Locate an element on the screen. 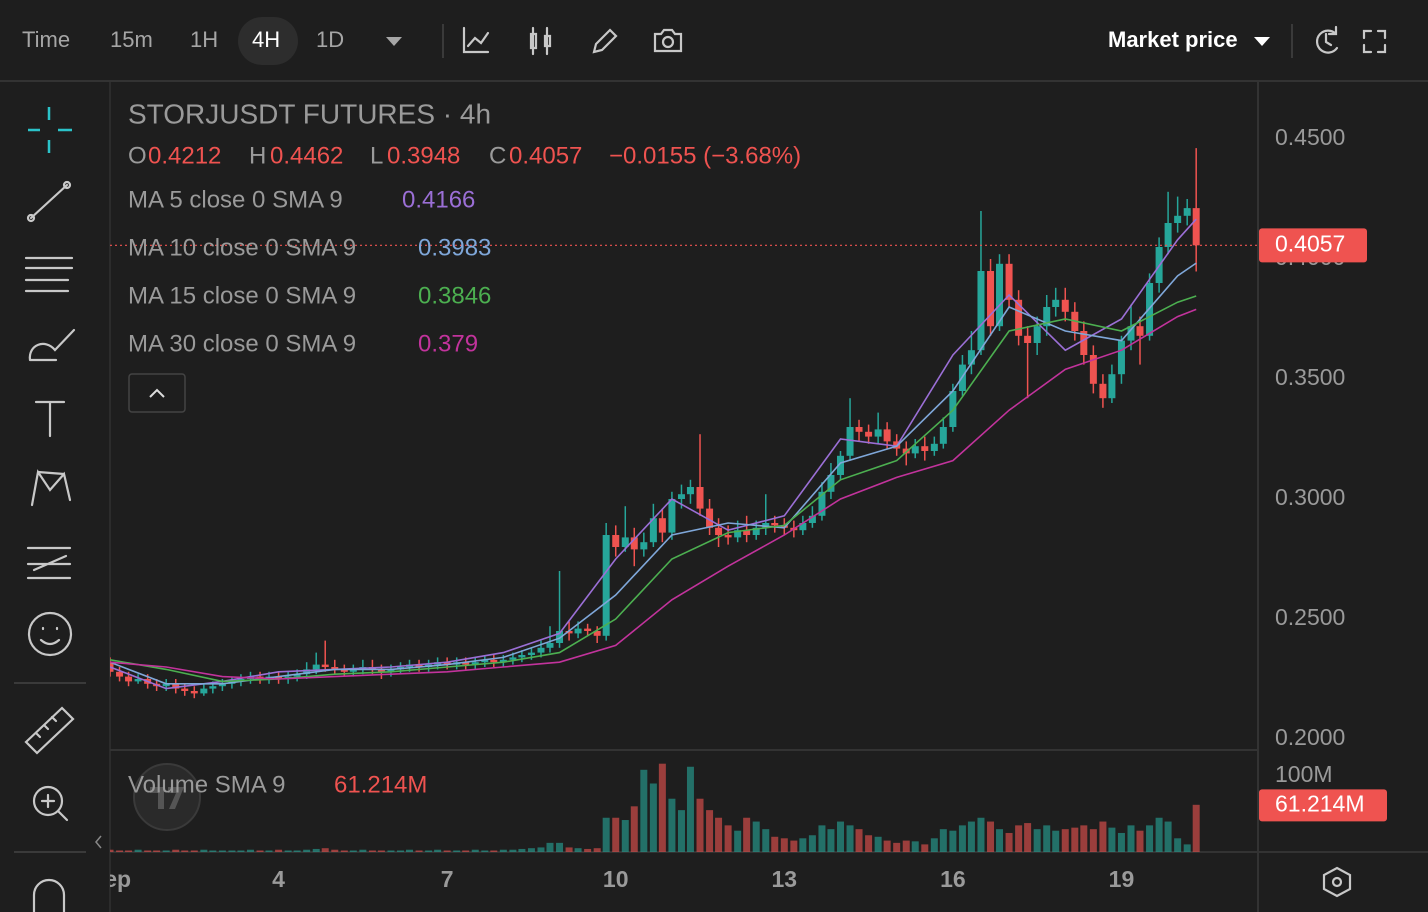 The image size is (1428, 912). crosshair-tool is located at coordinates (50, 130).